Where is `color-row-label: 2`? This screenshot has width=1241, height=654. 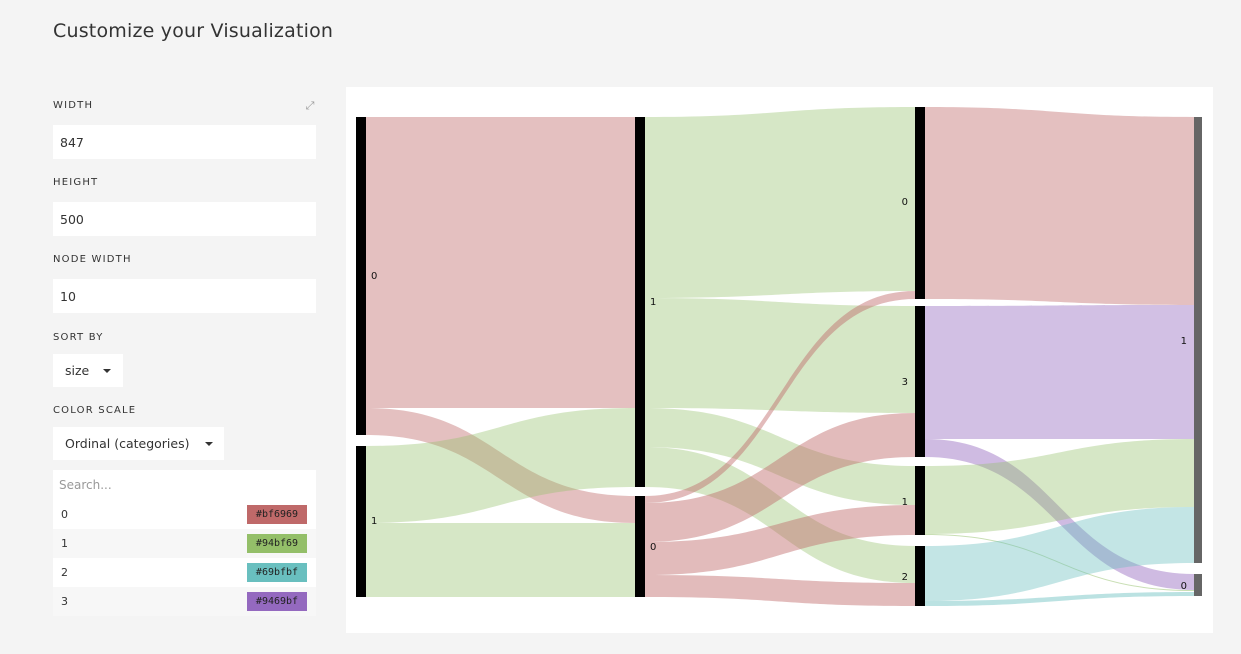 color-row-label: 2 is located at coordinates (64, 572).